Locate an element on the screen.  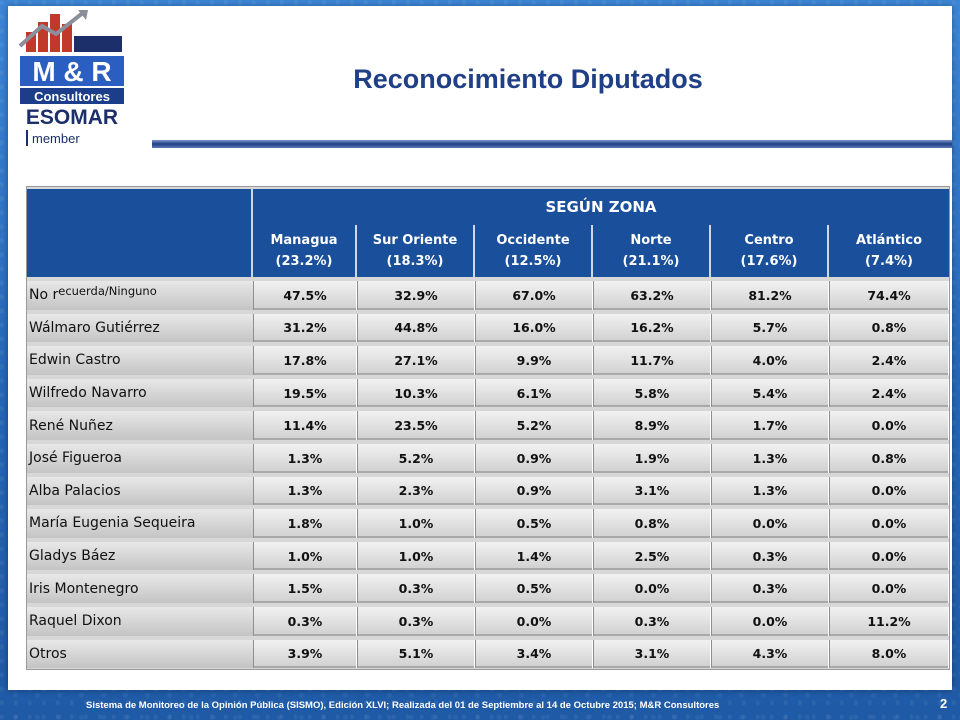
value-cell: 31.2% is located at coordinates (305, 328).